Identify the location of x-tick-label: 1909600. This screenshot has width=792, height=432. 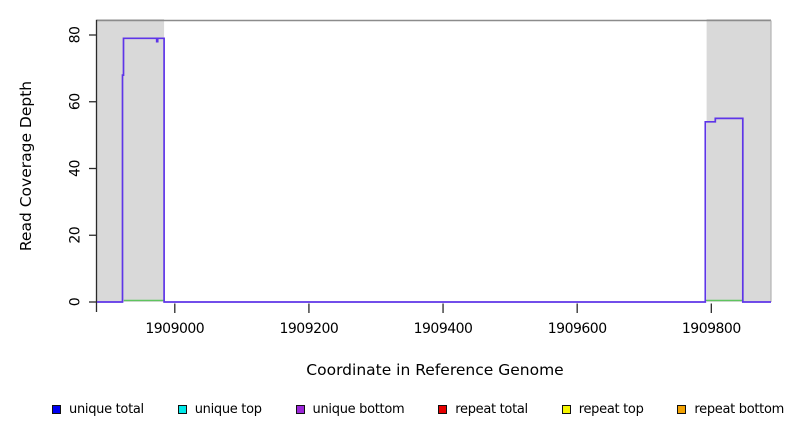
(577, 329).